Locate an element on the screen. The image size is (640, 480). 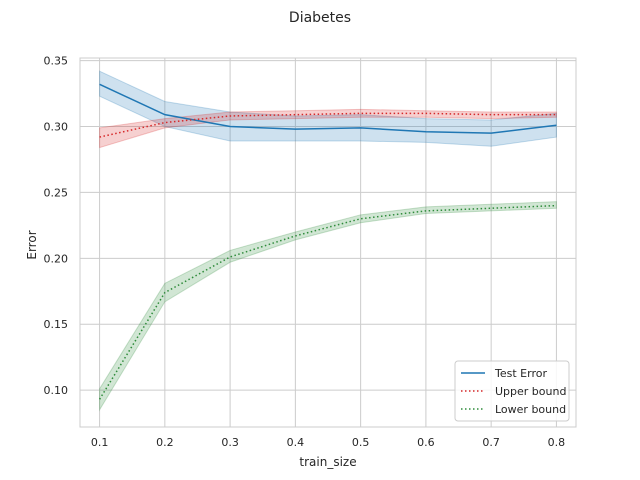
y-axis-ticks: 0.10 0.15 0.20 0.25 0.30 0.35 is located at coordinates (56, 226).